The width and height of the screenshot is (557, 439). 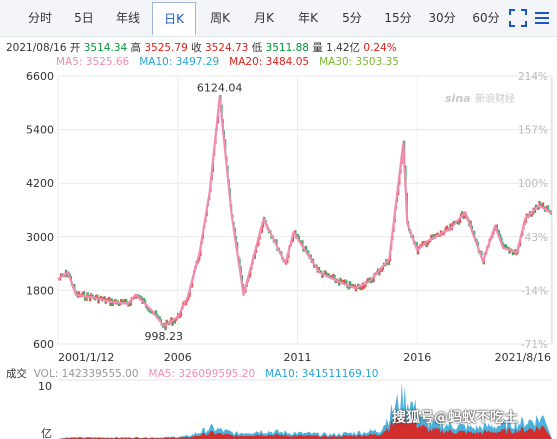 I want to click on x-tick-label: 2006, so click(x=178, y=357).